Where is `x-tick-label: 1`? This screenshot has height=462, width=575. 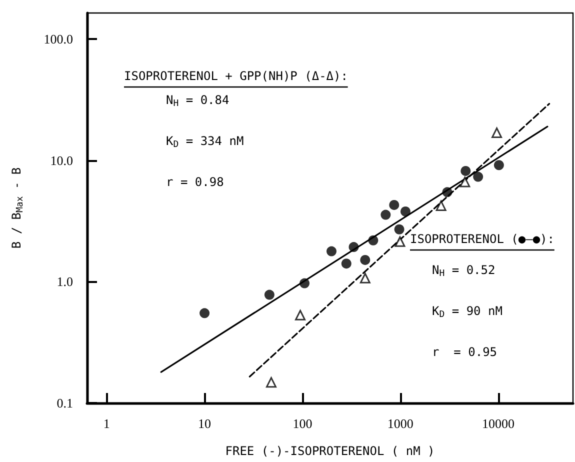
x-tick-label: 1 is located at coordinates (106, 423).